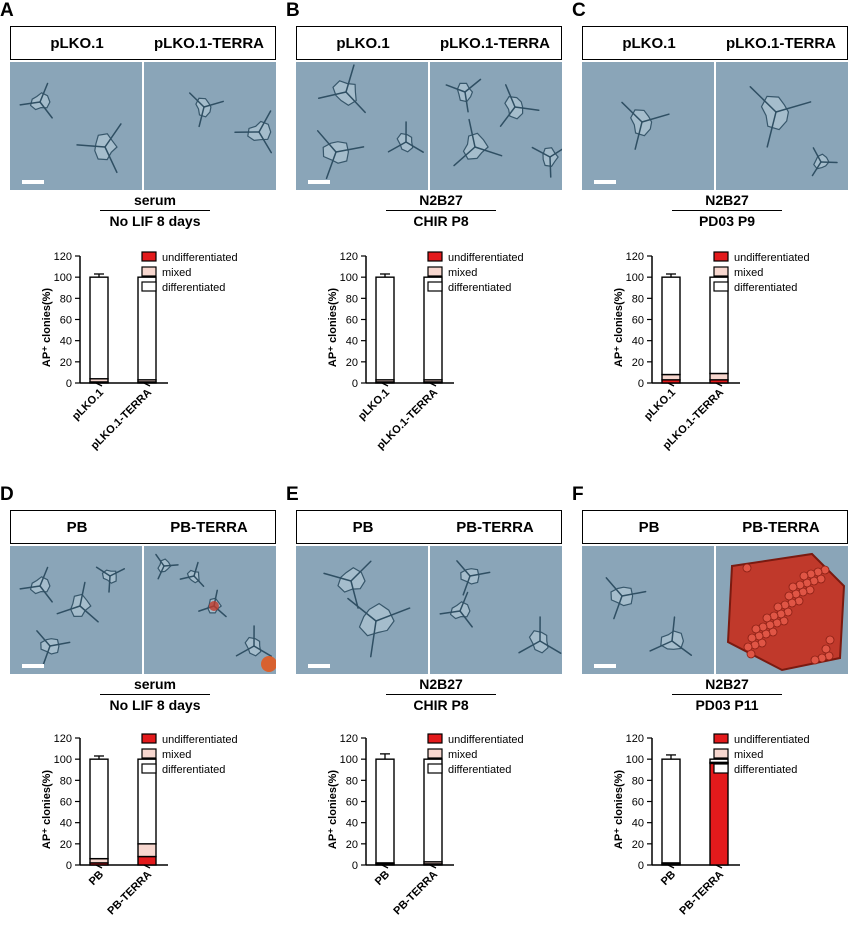  Describe the element at coordinates (7, 495) in the screenshot. I see `panel-letter: D` at that location.